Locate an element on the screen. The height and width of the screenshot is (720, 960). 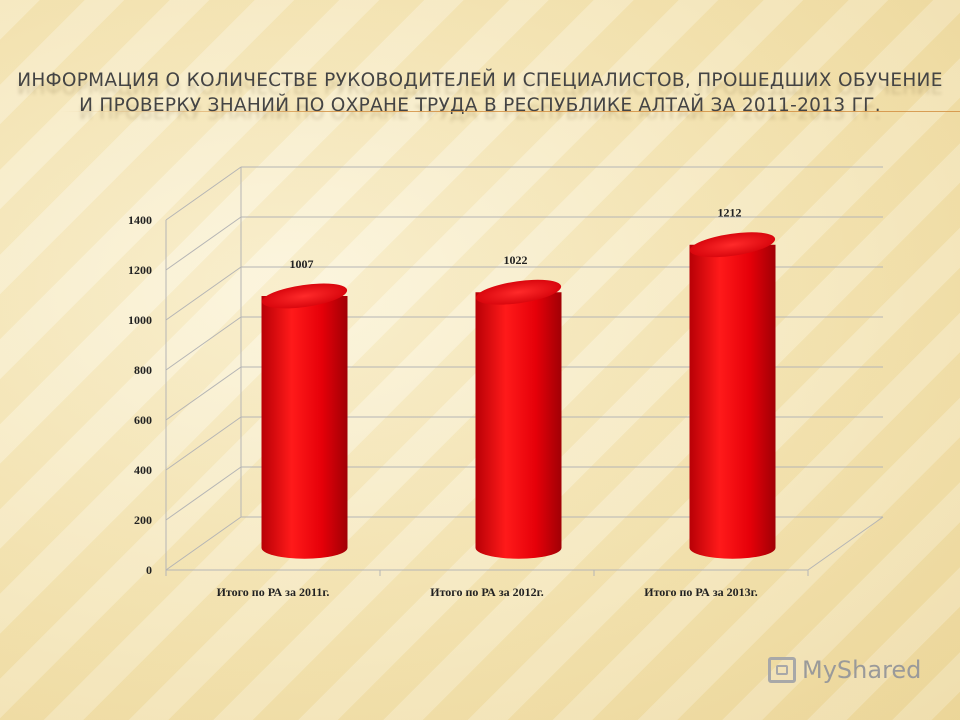
y-tick-label: 1400 is located at coordinates (140, 220).